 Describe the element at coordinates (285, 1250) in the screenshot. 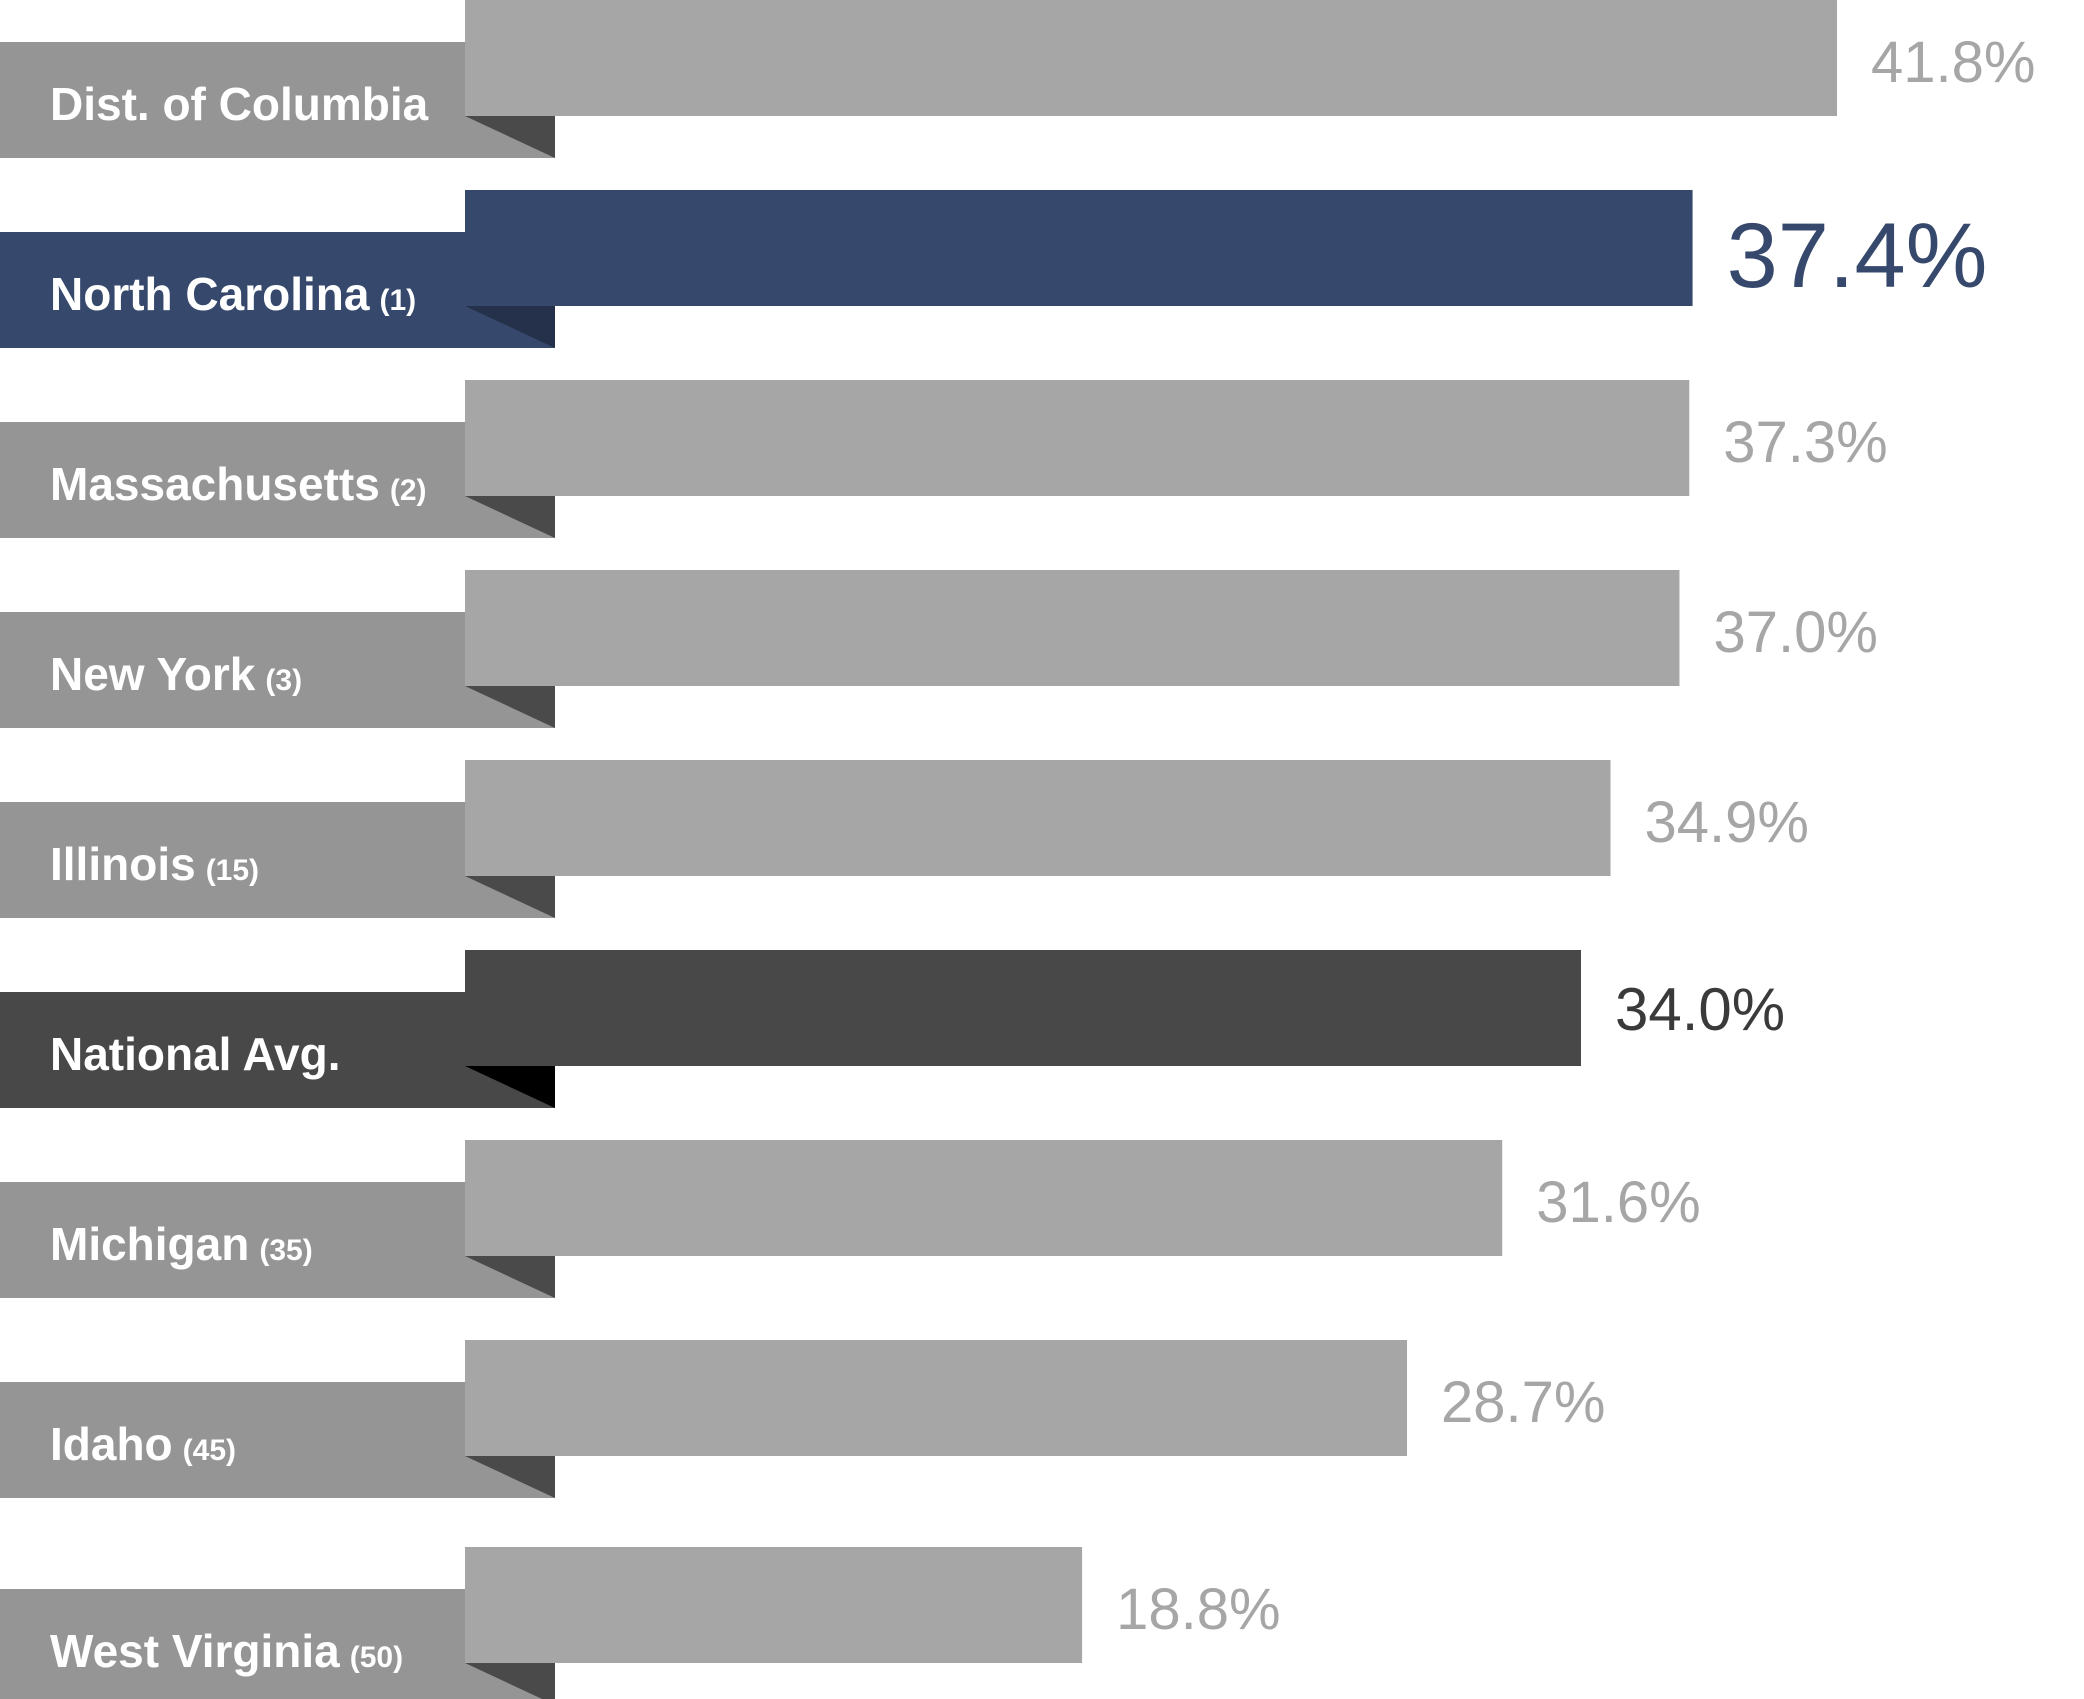

I see `category-rank: (35)` at that location.